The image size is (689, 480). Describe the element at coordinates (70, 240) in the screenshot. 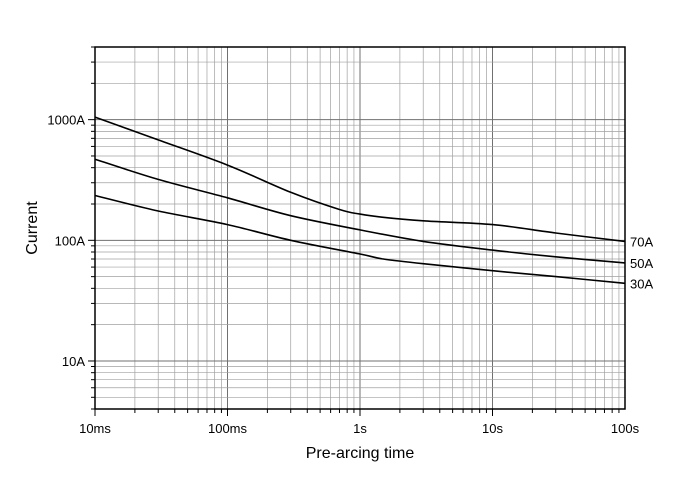

I see `y-tick-label: 100A` at that location.